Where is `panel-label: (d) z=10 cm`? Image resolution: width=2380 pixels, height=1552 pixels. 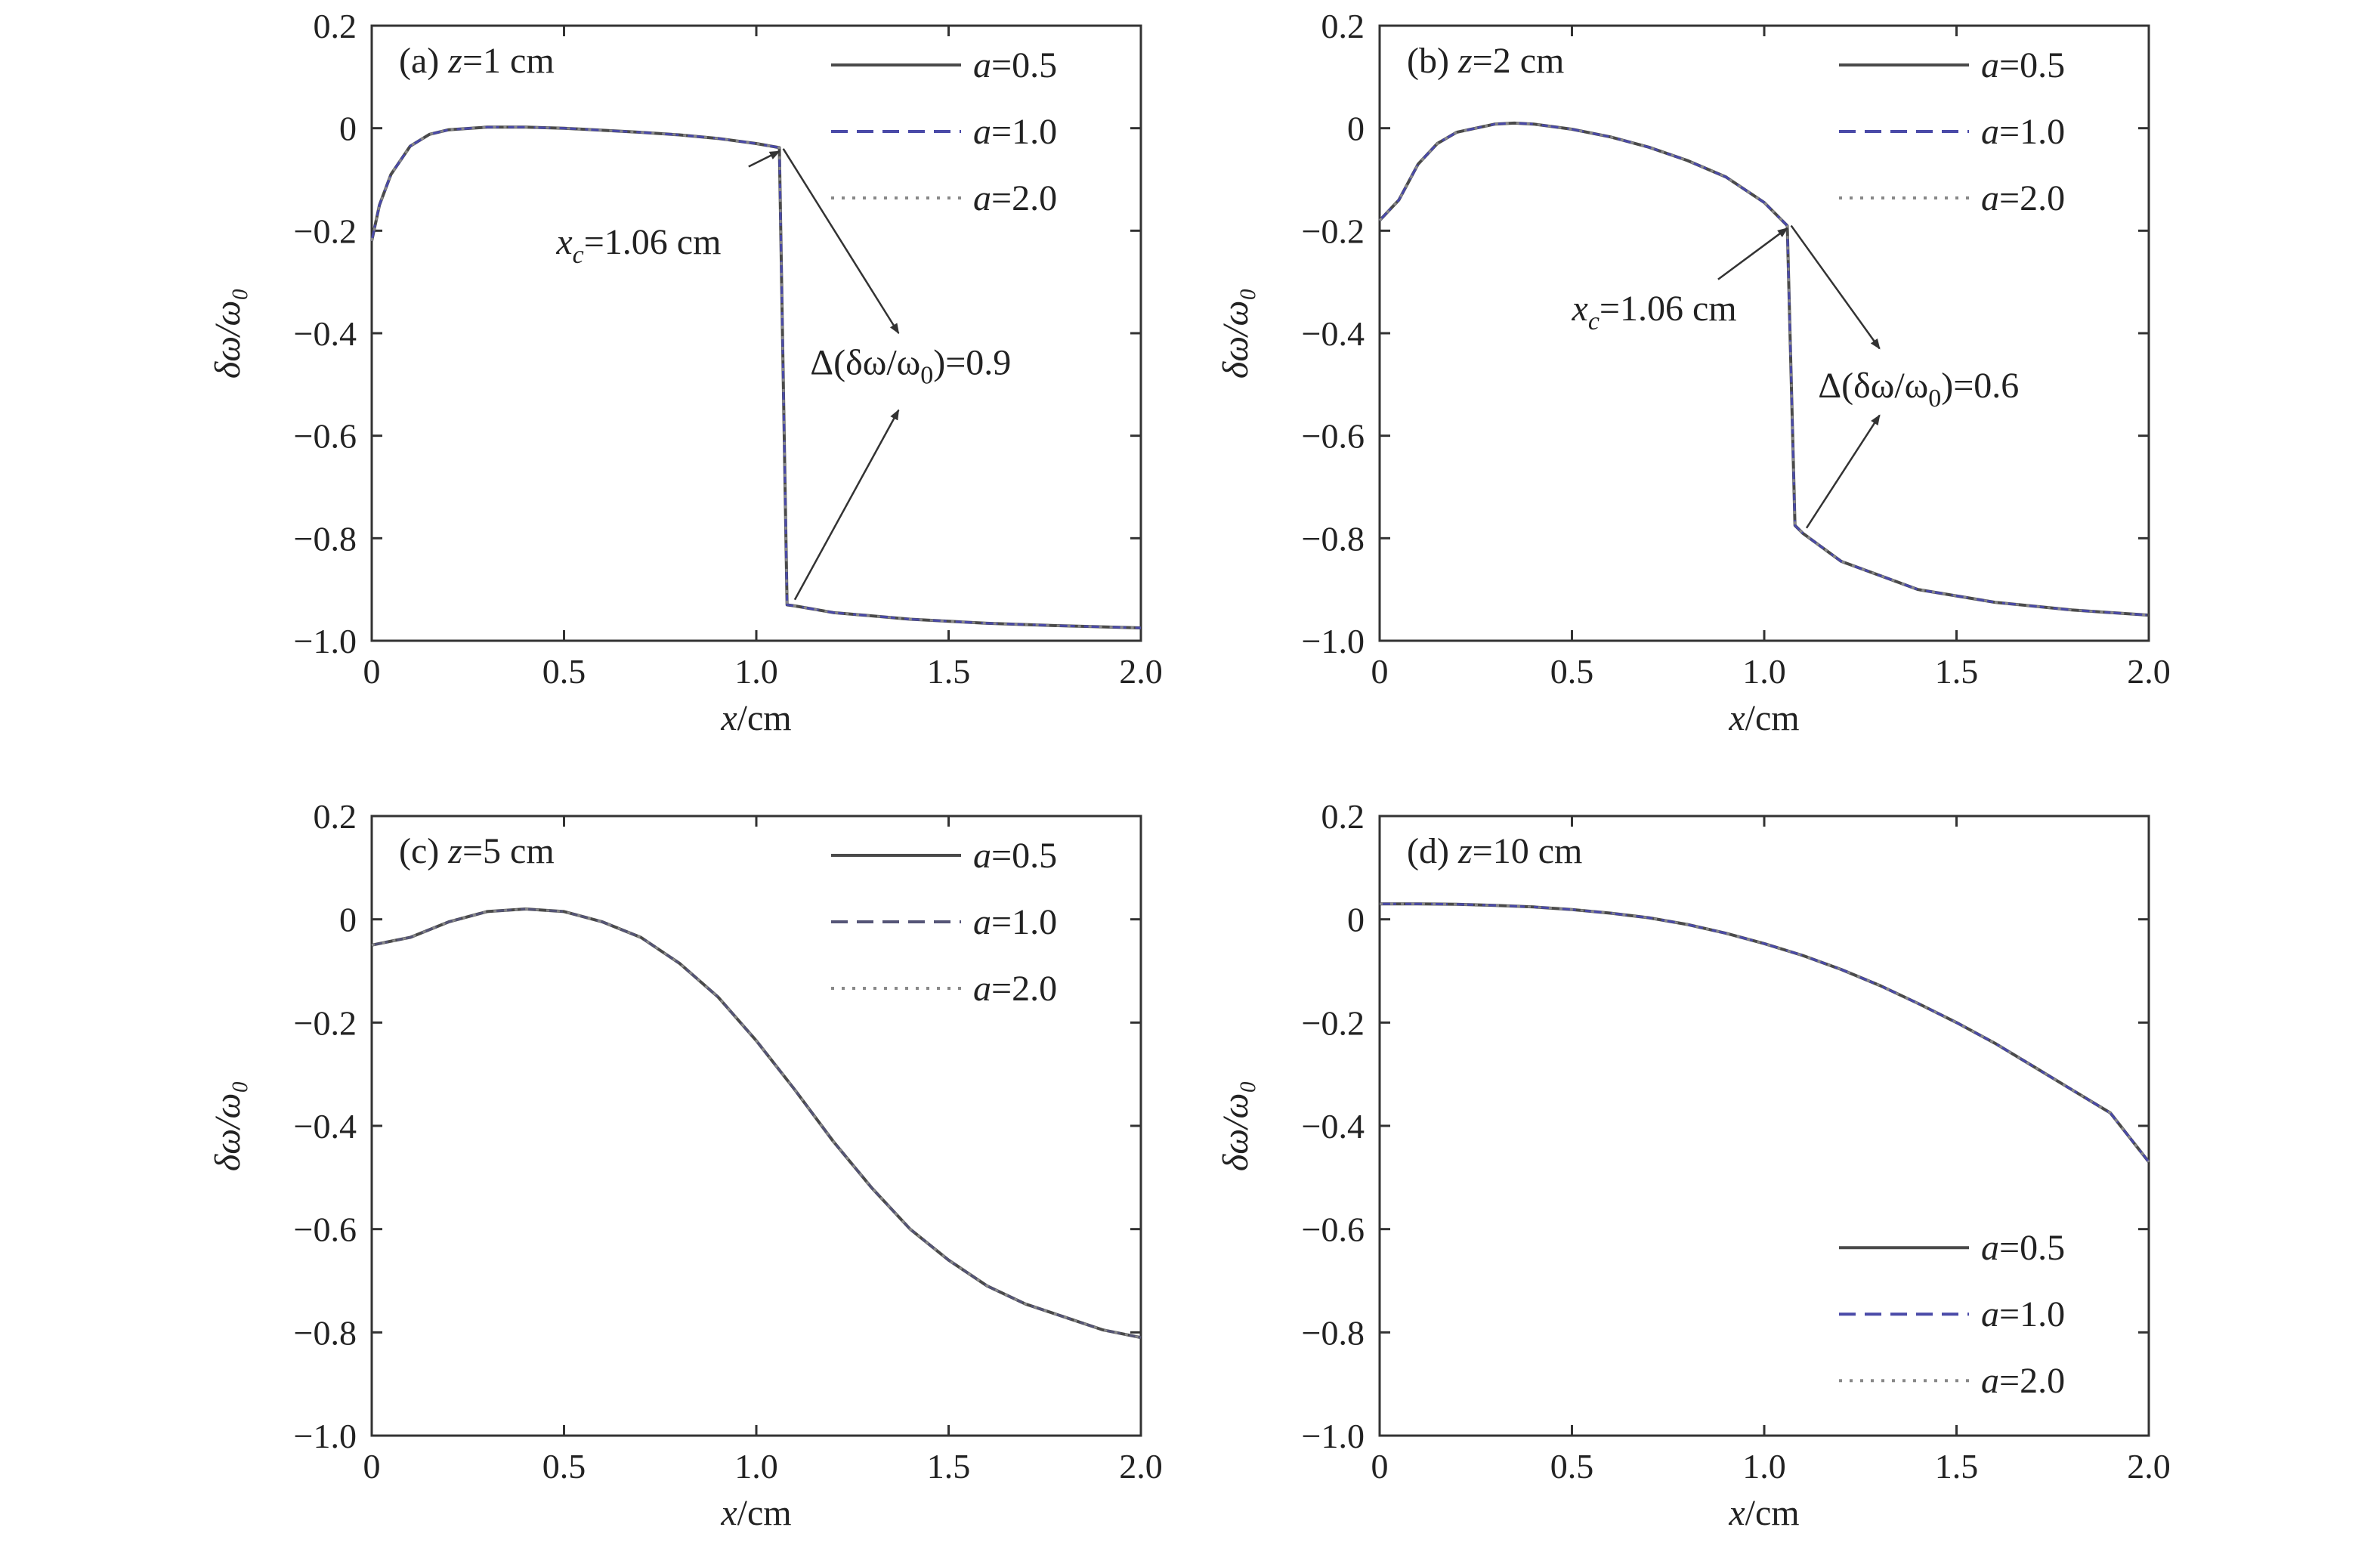 panel-label: (d) z=10 cm is located at coordinates (1494, 851).